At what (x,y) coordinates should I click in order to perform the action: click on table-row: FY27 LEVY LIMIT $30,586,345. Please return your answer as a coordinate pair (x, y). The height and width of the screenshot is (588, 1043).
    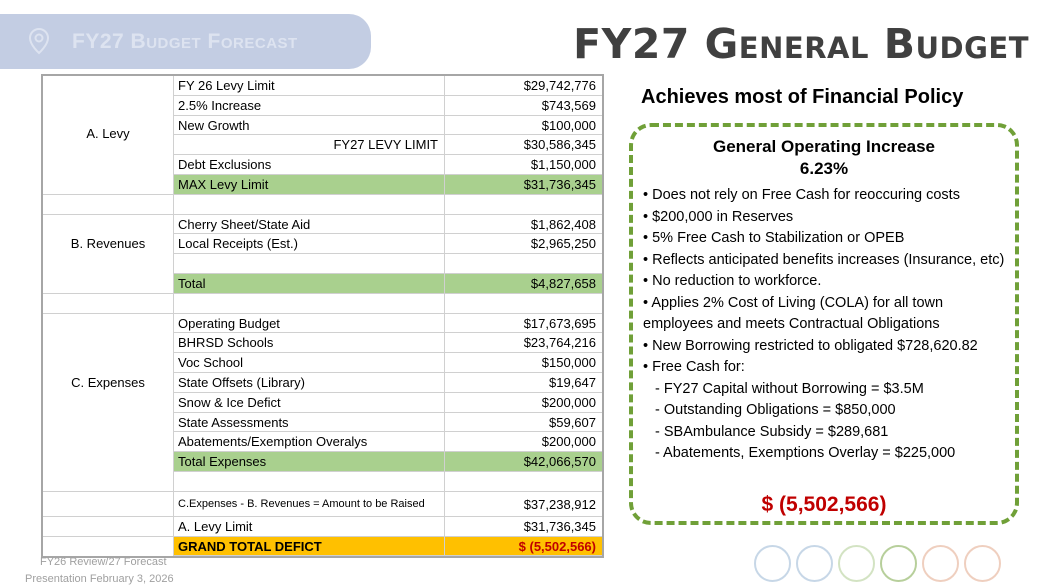
    Looking at the image, I should click on (322, 145).